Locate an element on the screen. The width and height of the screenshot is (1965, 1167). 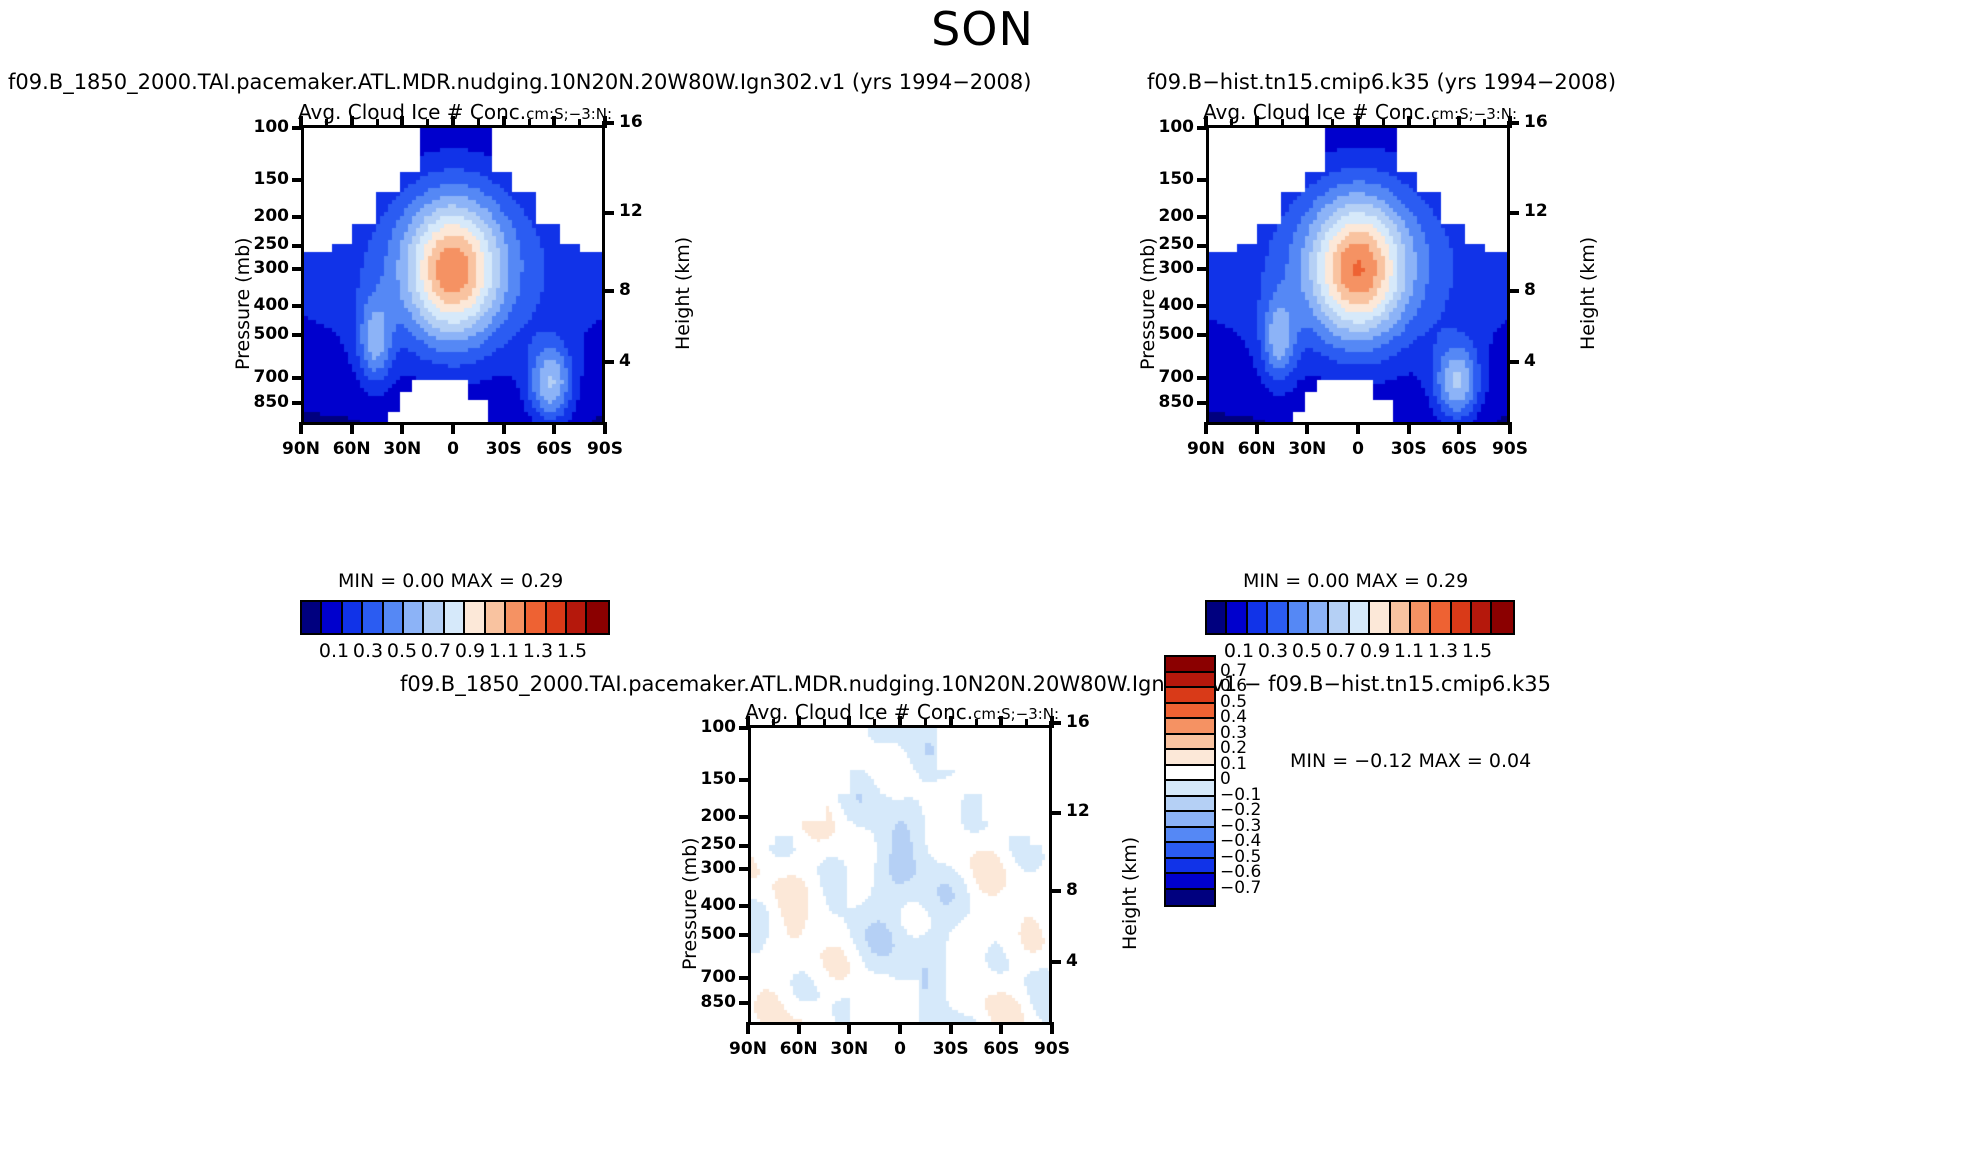
latitude-tick-label: 30N is located at coordinates (849, 1049).